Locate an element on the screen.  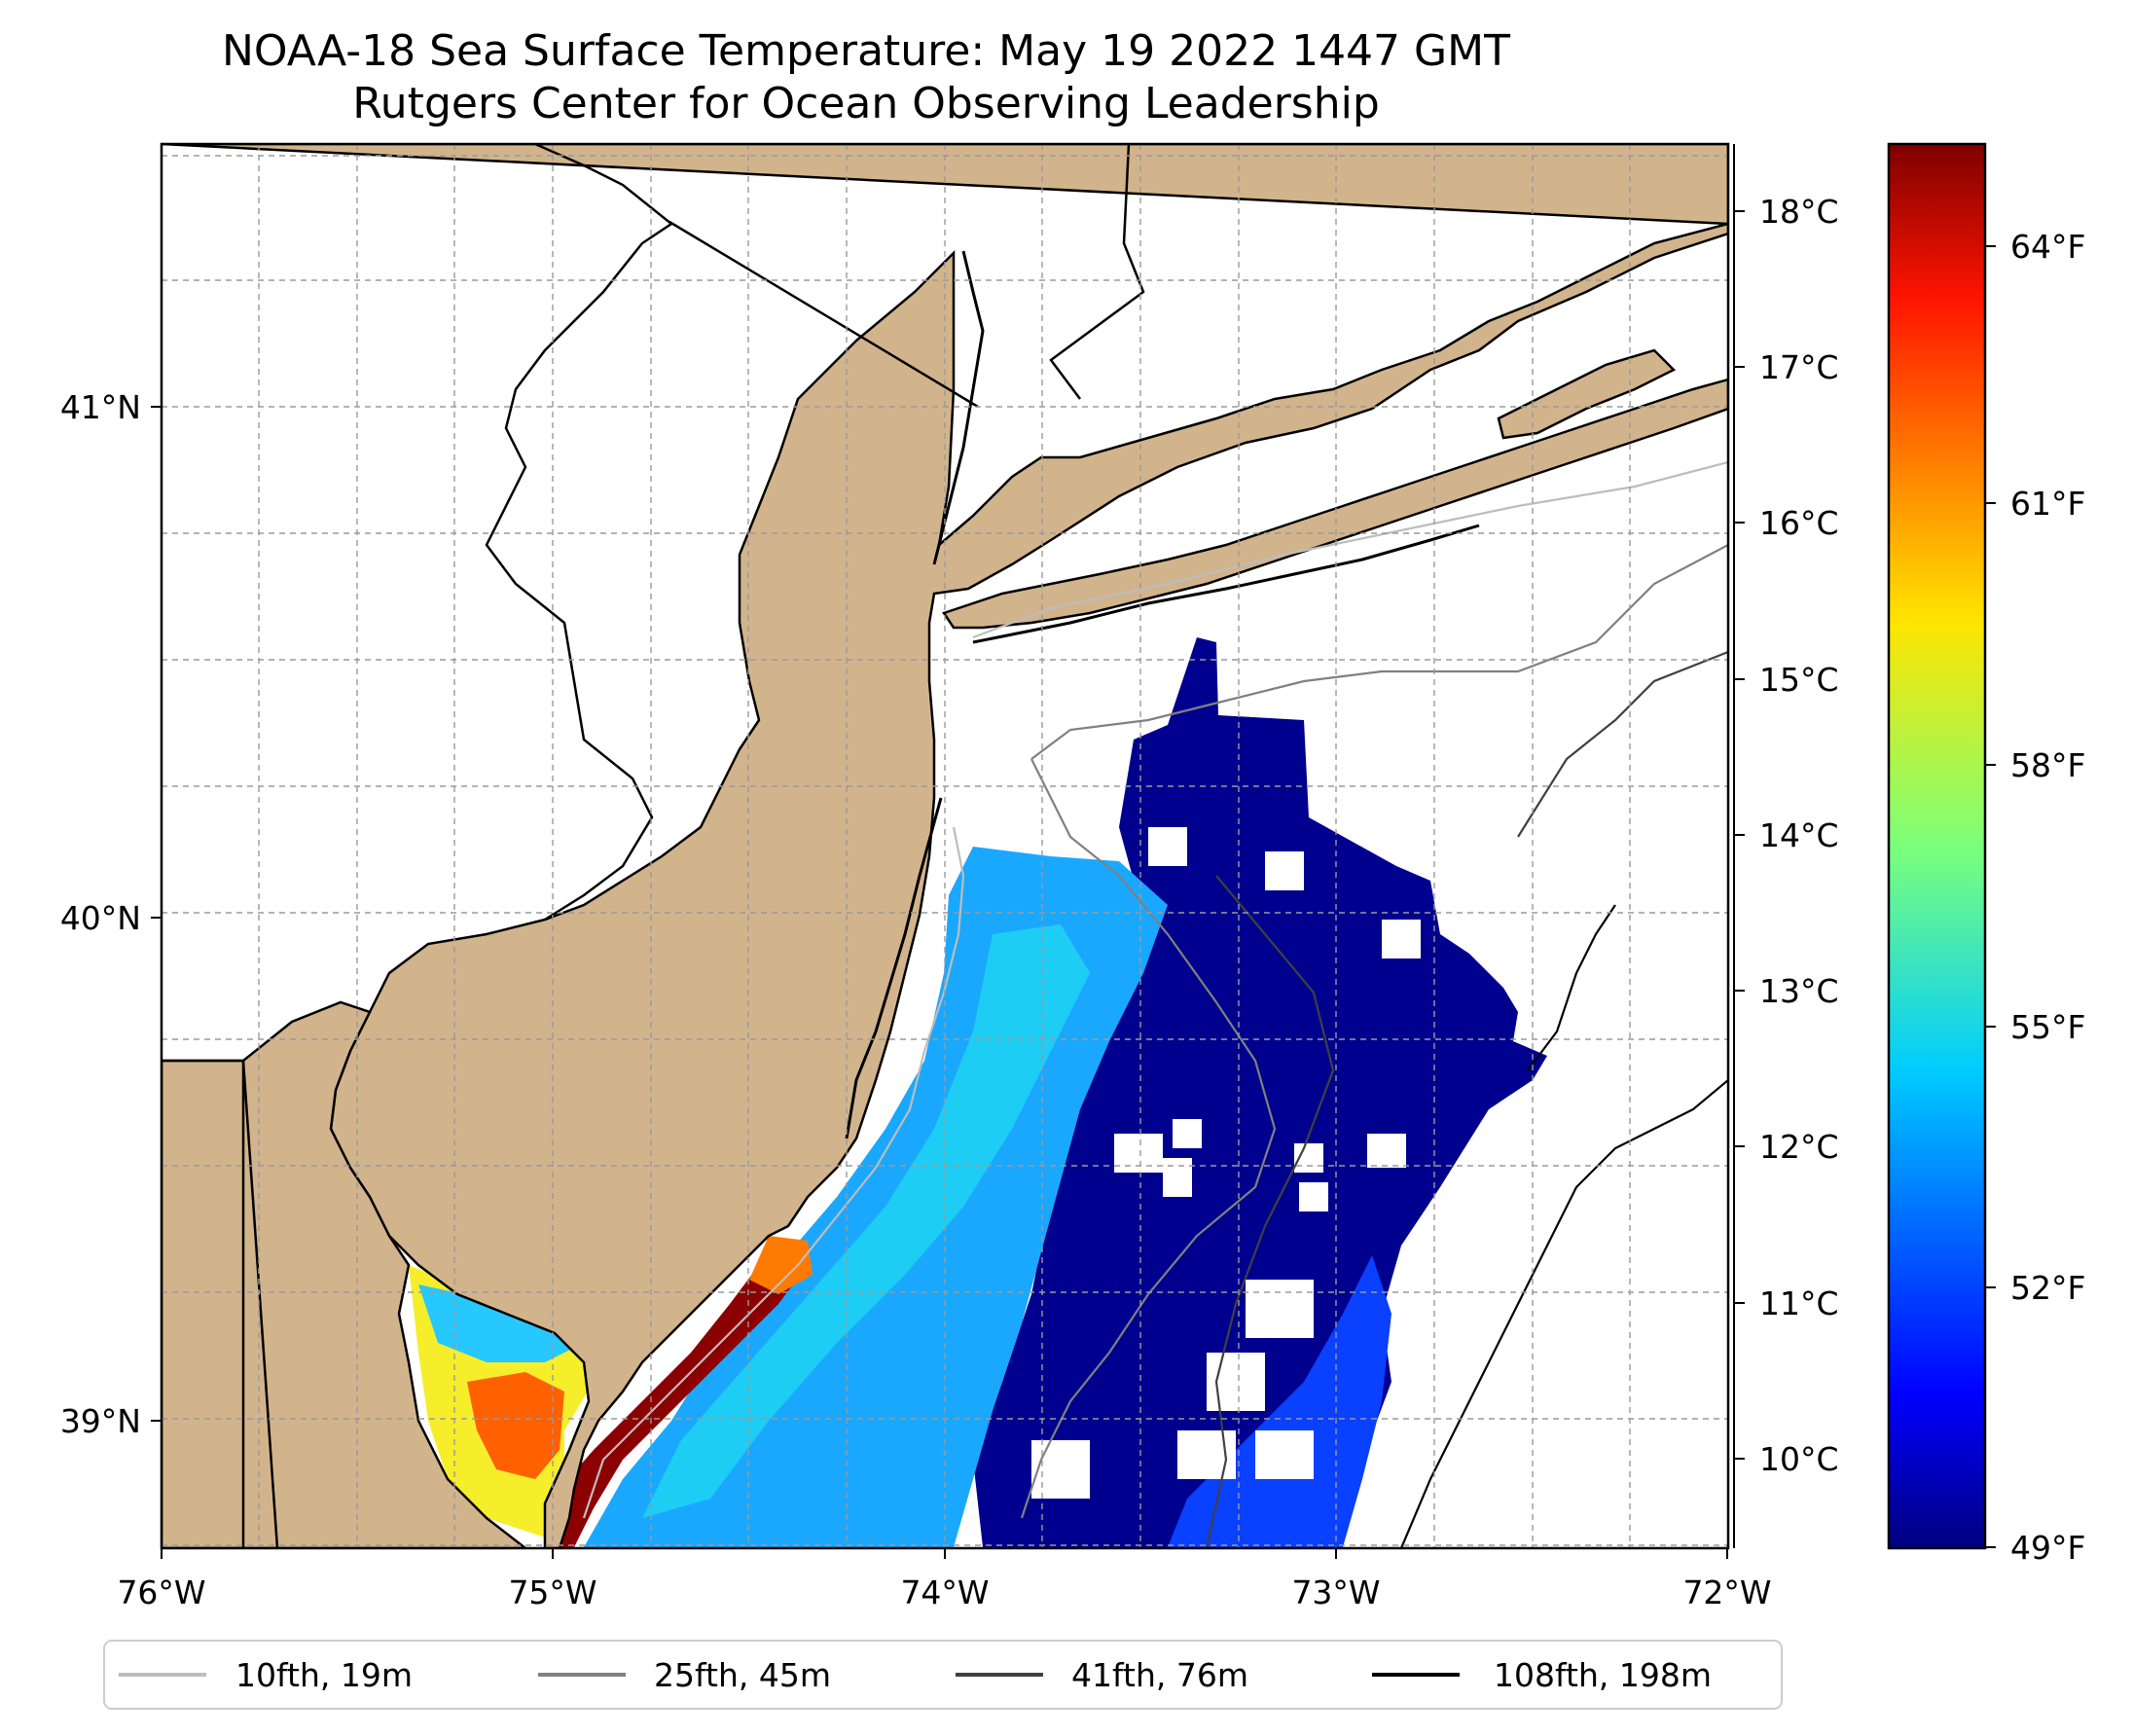
sst-delaware-bay-inner is located at coordinates (516, 1425).